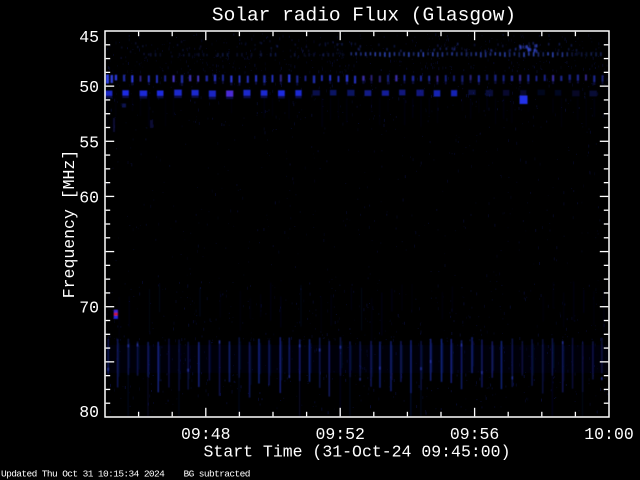 Image resolution: width=640 pixels, height=480 pixels. I want to click on svg-text: 09:56, so click(475, 434).